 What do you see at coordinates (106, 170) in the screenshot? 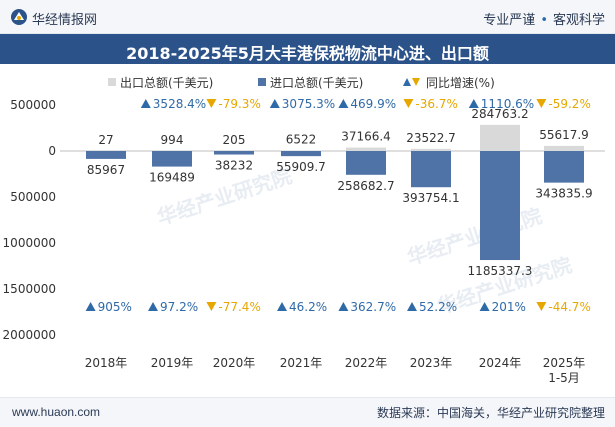
I see `import-value-label: 85967` at bounding box center [106, 170].